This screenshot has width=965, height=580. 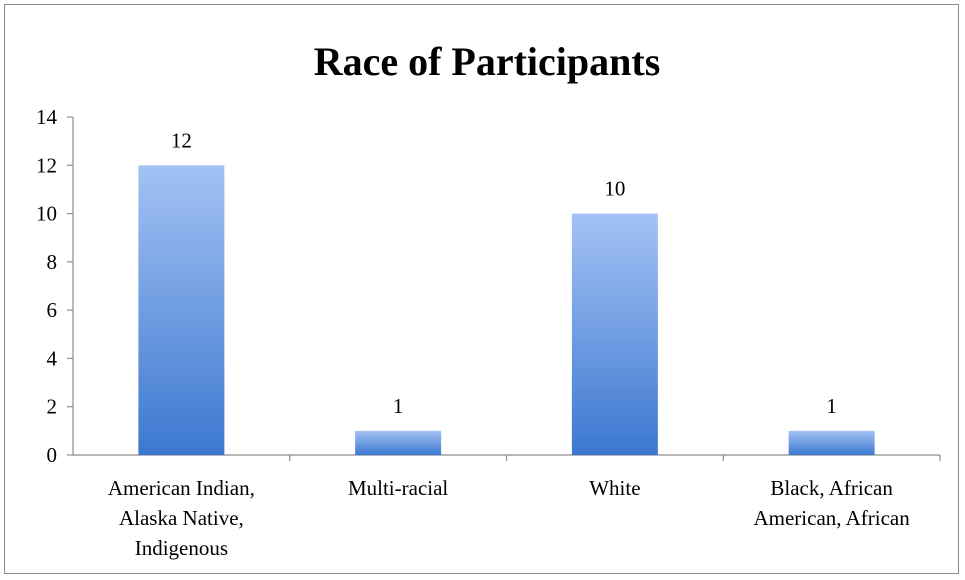 I want to click on y-tick-label: 0, so click(x=52, y=455).